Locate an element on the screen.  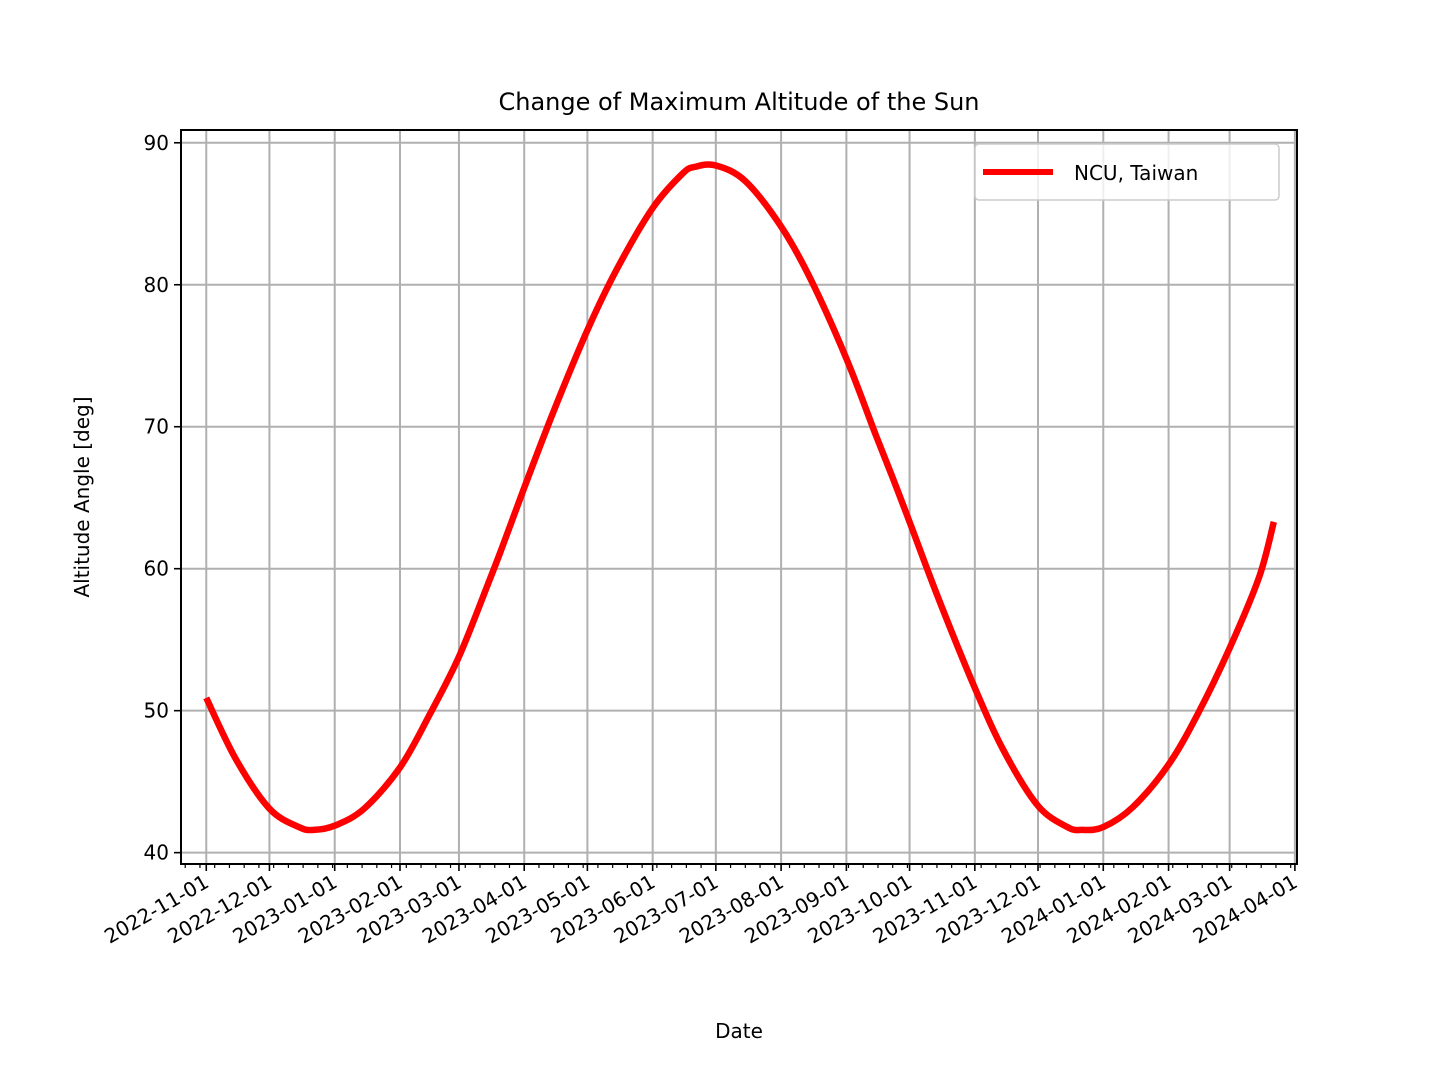
y-tick-label: 60 is located at coordinates (156, 569).